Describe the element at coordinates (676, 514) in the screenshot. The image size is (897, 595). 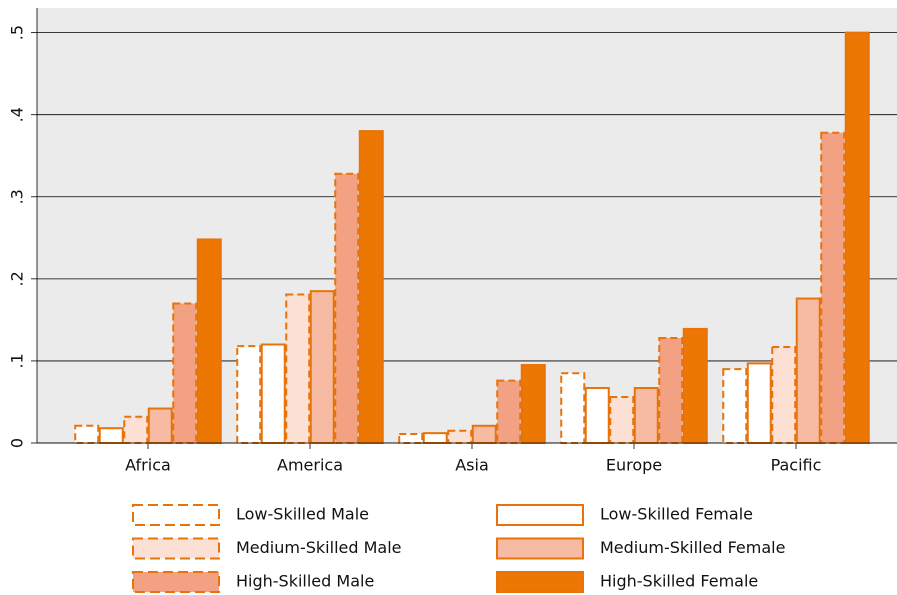
I see `legend-label: Low-Skilled Female` at that location.